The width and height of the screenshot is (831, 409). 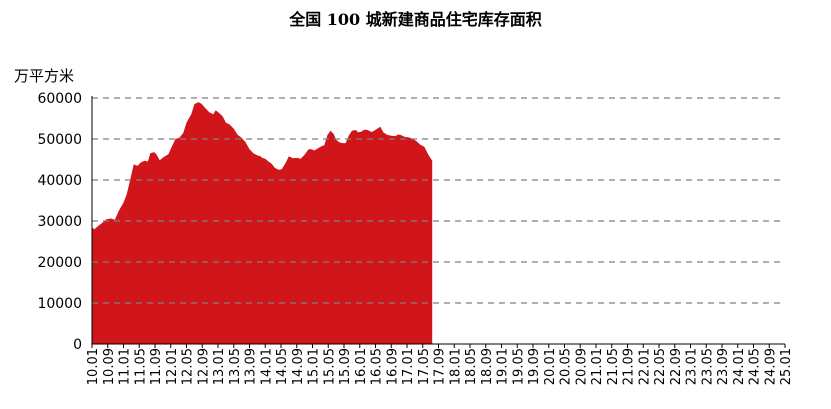 I want to click on x-tick-label: 13.05, so click(x=235, y=366).